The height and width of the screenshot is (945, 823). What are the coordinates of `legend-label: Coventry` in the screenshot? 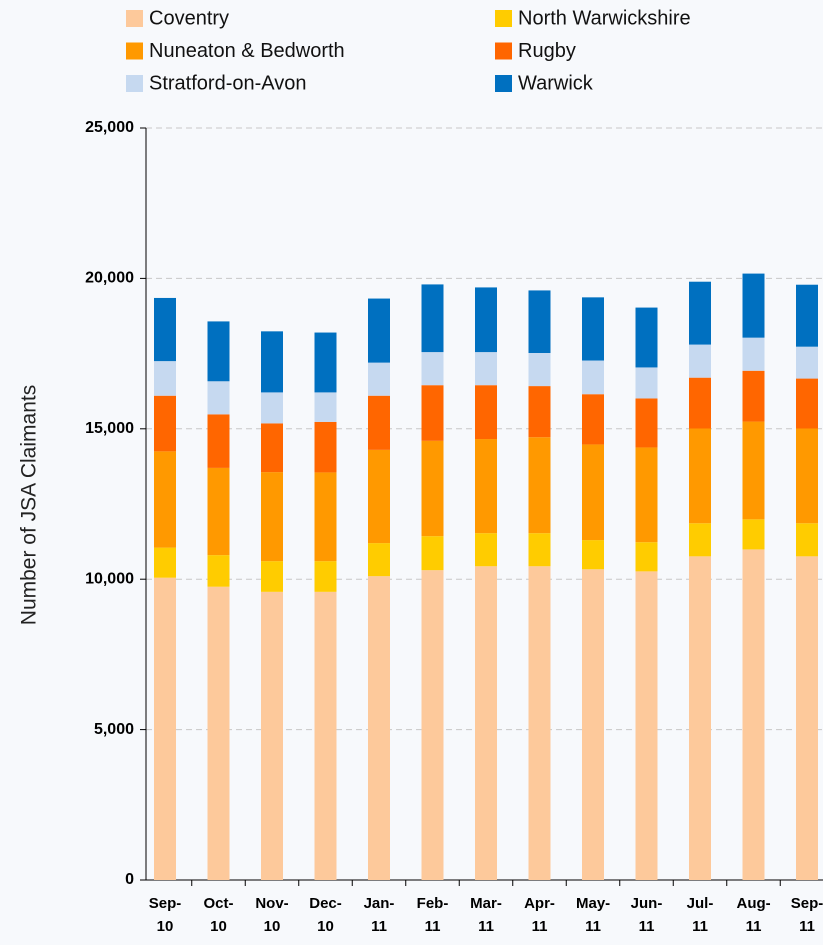 It's located at (189, 18).